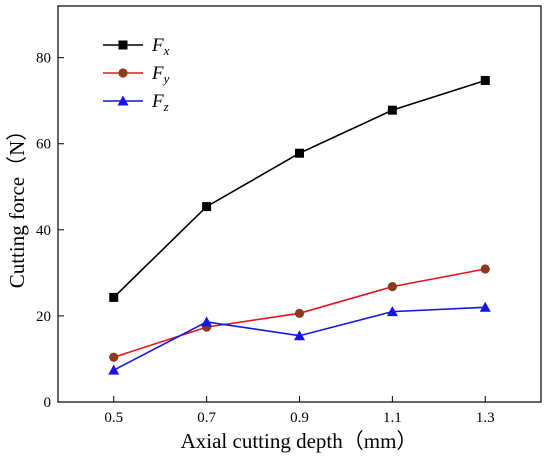 This screenshot has width=550, height=460. What do you see at coordinates (206, 418) in the screenshot?
I see `x-tick-label: 0.7` at bounding box center [206, 418].